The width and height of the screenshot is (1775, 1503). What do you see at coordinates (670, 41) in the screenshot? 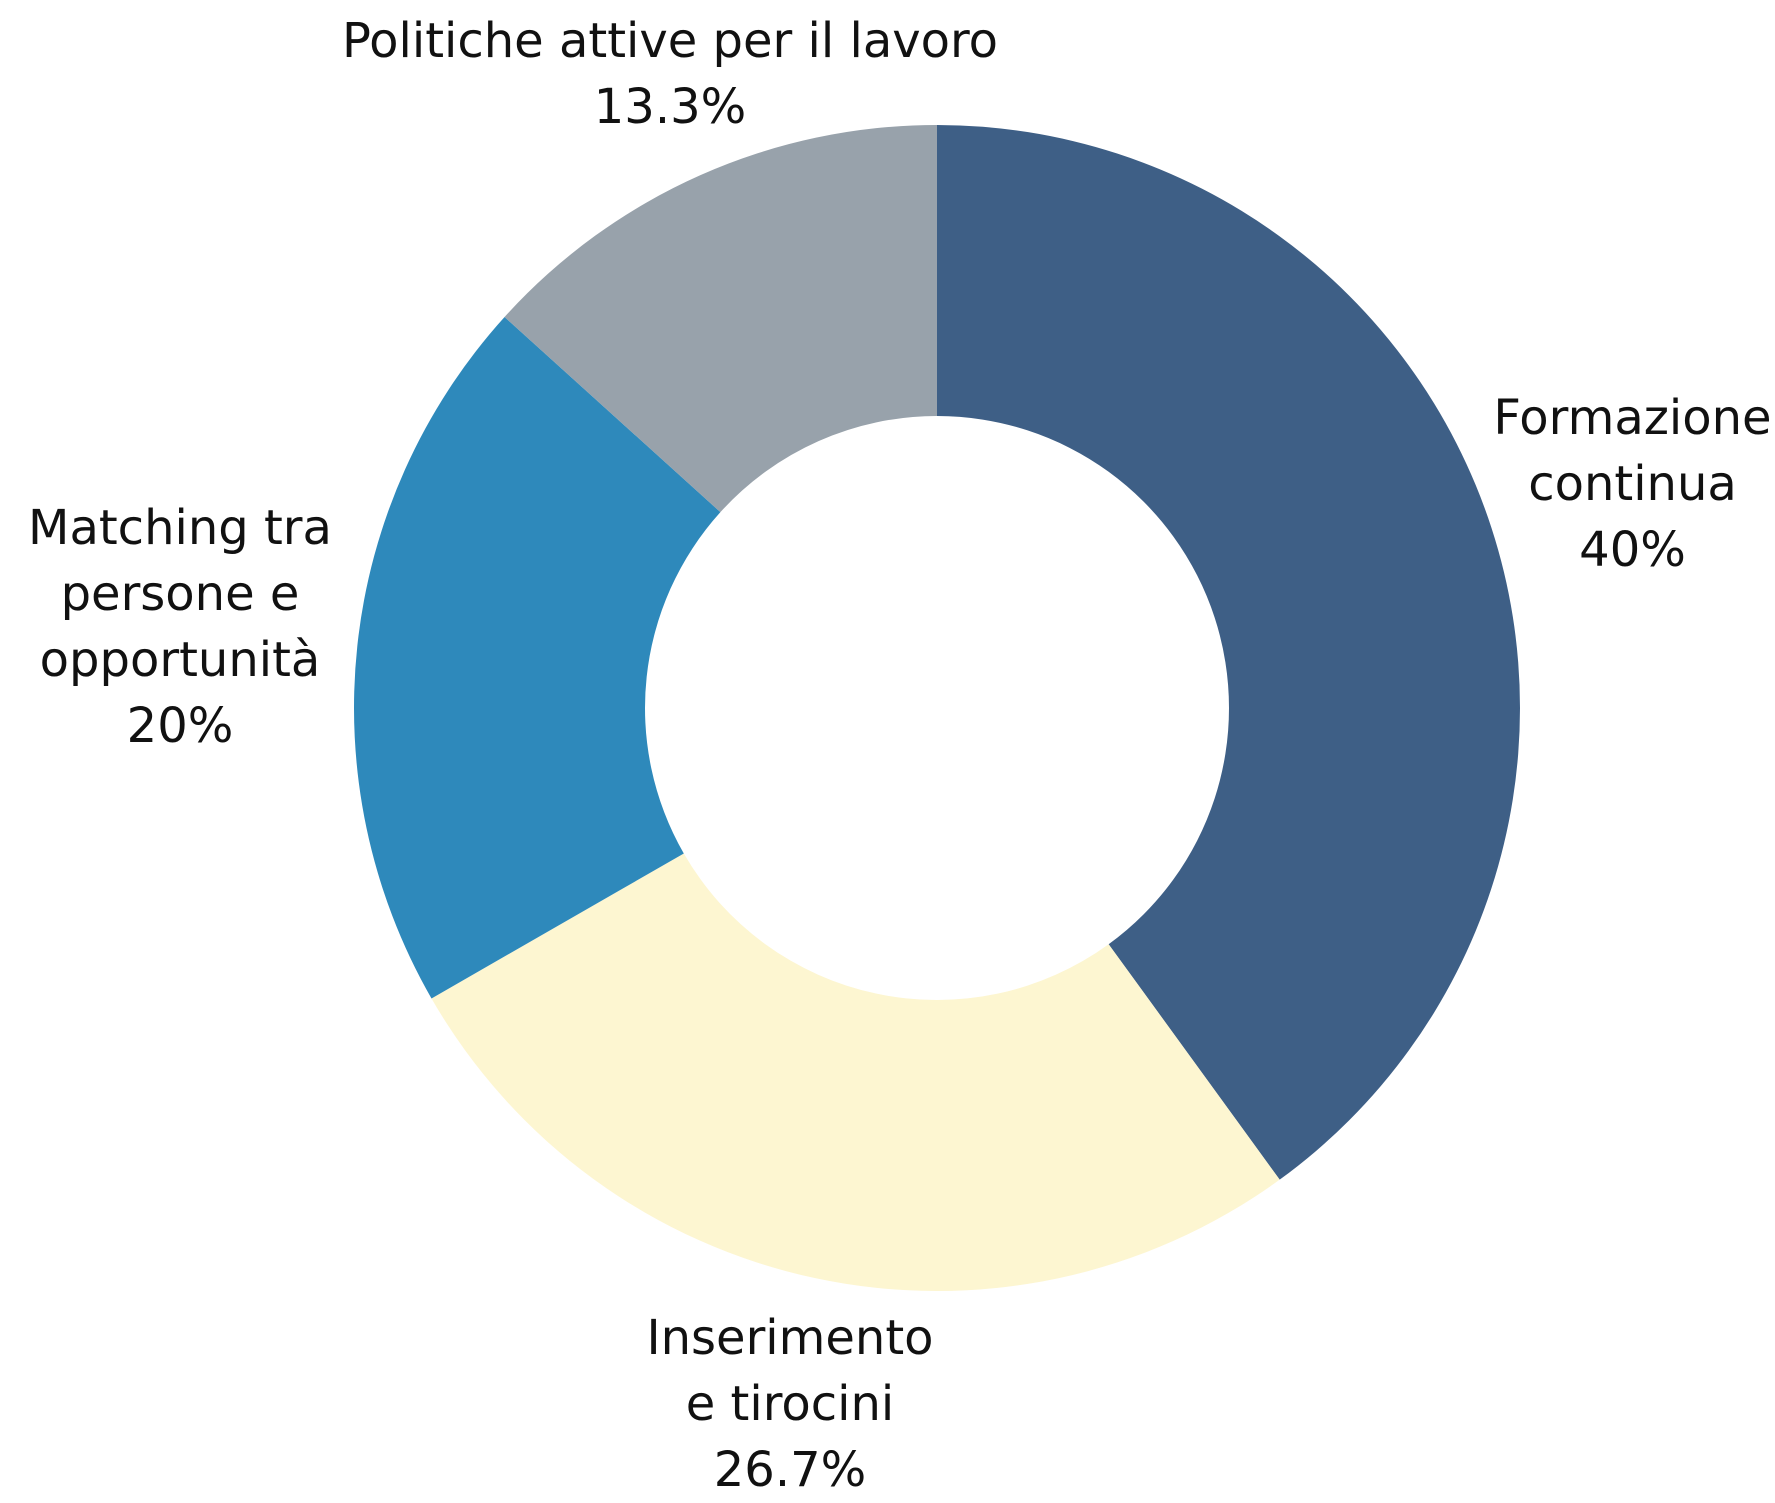
I see `slice-label-line: Politiche attive per il lavoro` at bounding box center [670, 41].